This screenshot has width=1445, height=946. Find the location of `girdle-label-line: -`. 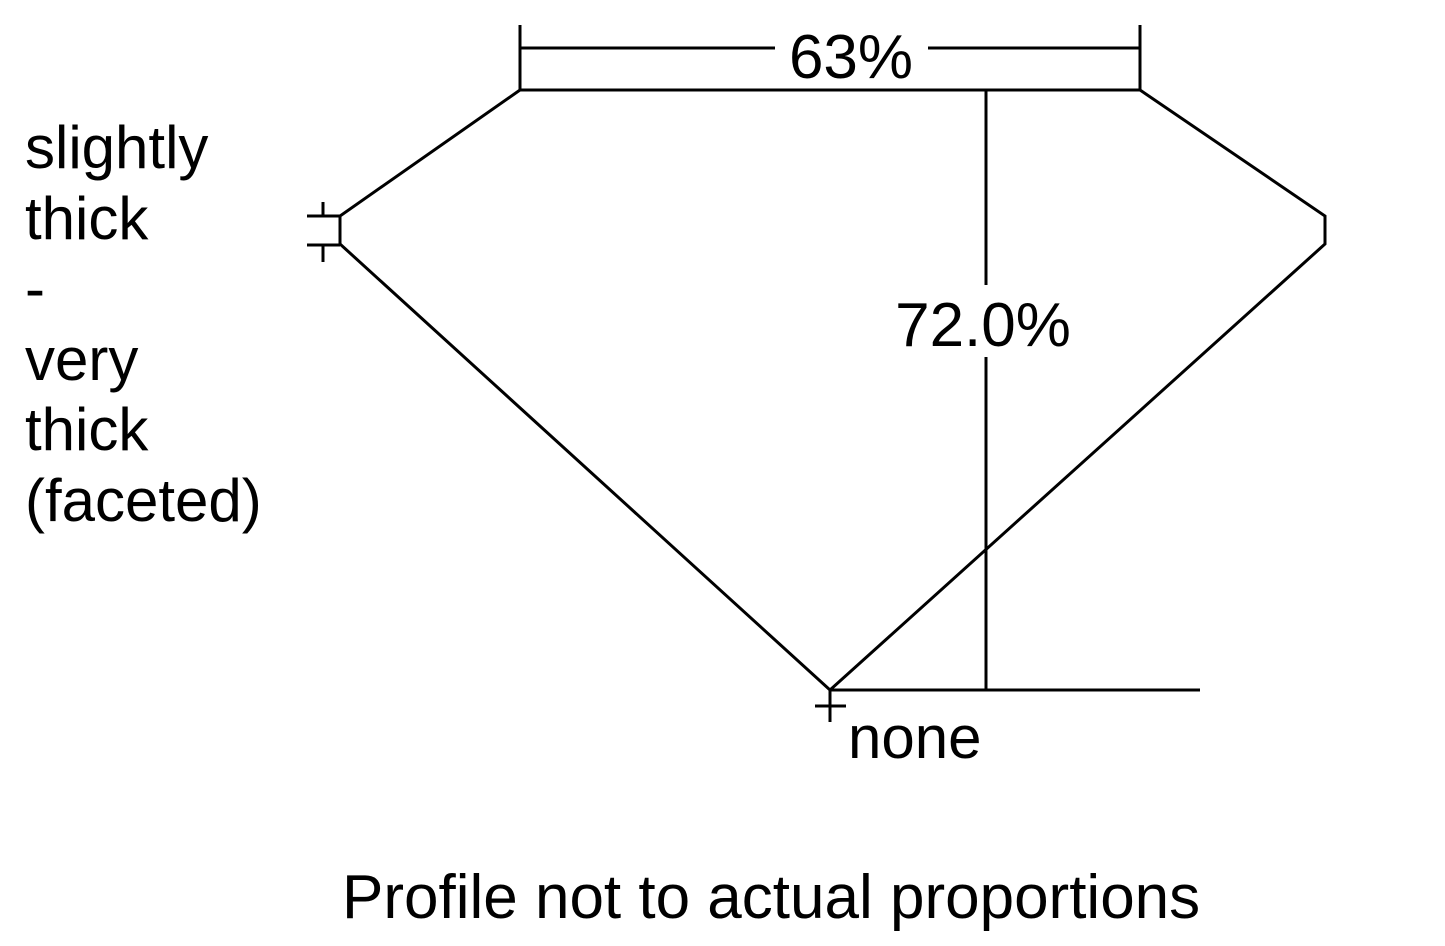

girdle-label-line: - is located at coordinates (35, 288).